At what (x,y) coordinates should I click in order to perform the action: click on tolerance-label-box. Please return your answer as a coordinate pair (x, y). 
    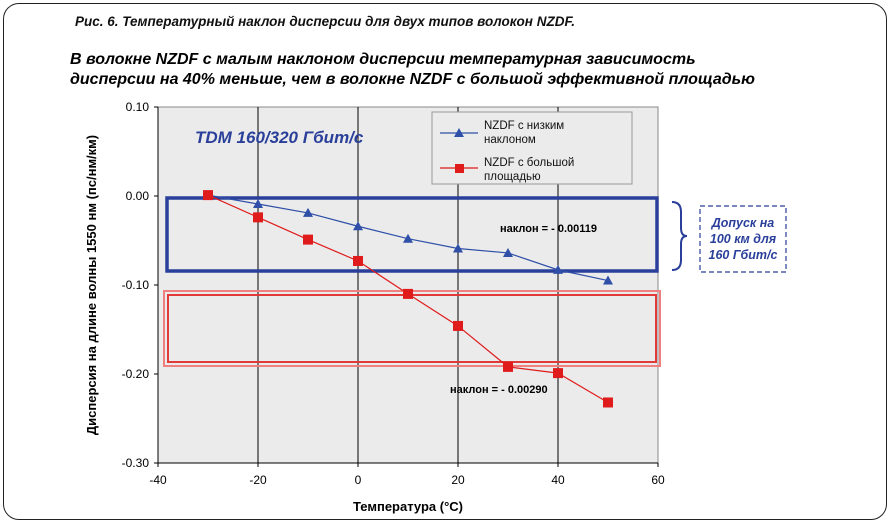
    Looking at the image, I should click on (743, 239).